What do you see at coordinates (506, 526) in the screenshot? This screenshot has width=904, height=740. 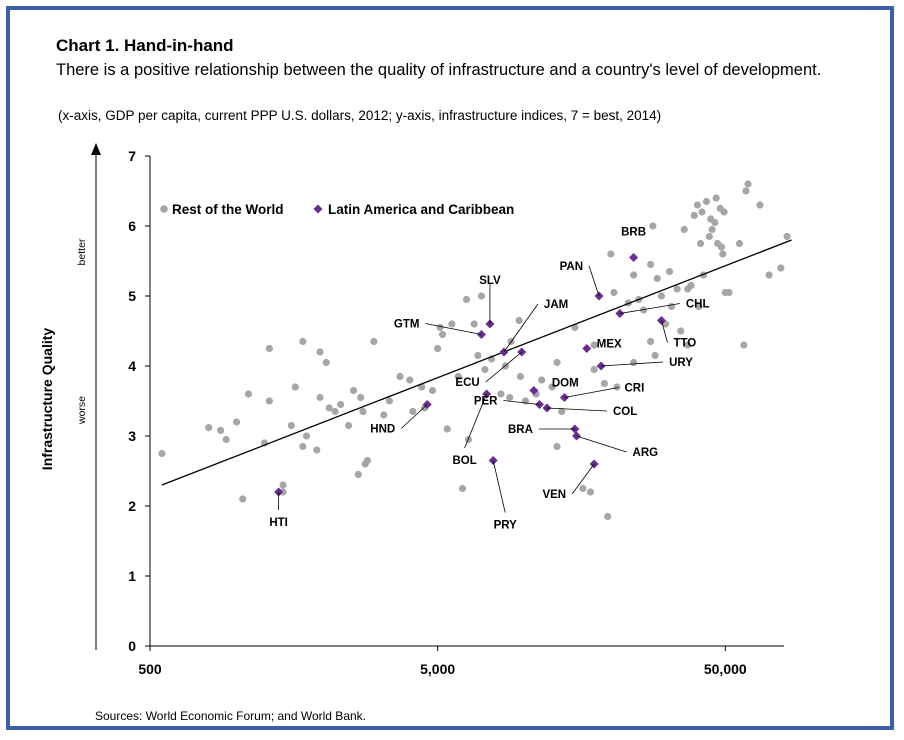 I see `country-label-pry: PRY` at bounding box center [506, 526].